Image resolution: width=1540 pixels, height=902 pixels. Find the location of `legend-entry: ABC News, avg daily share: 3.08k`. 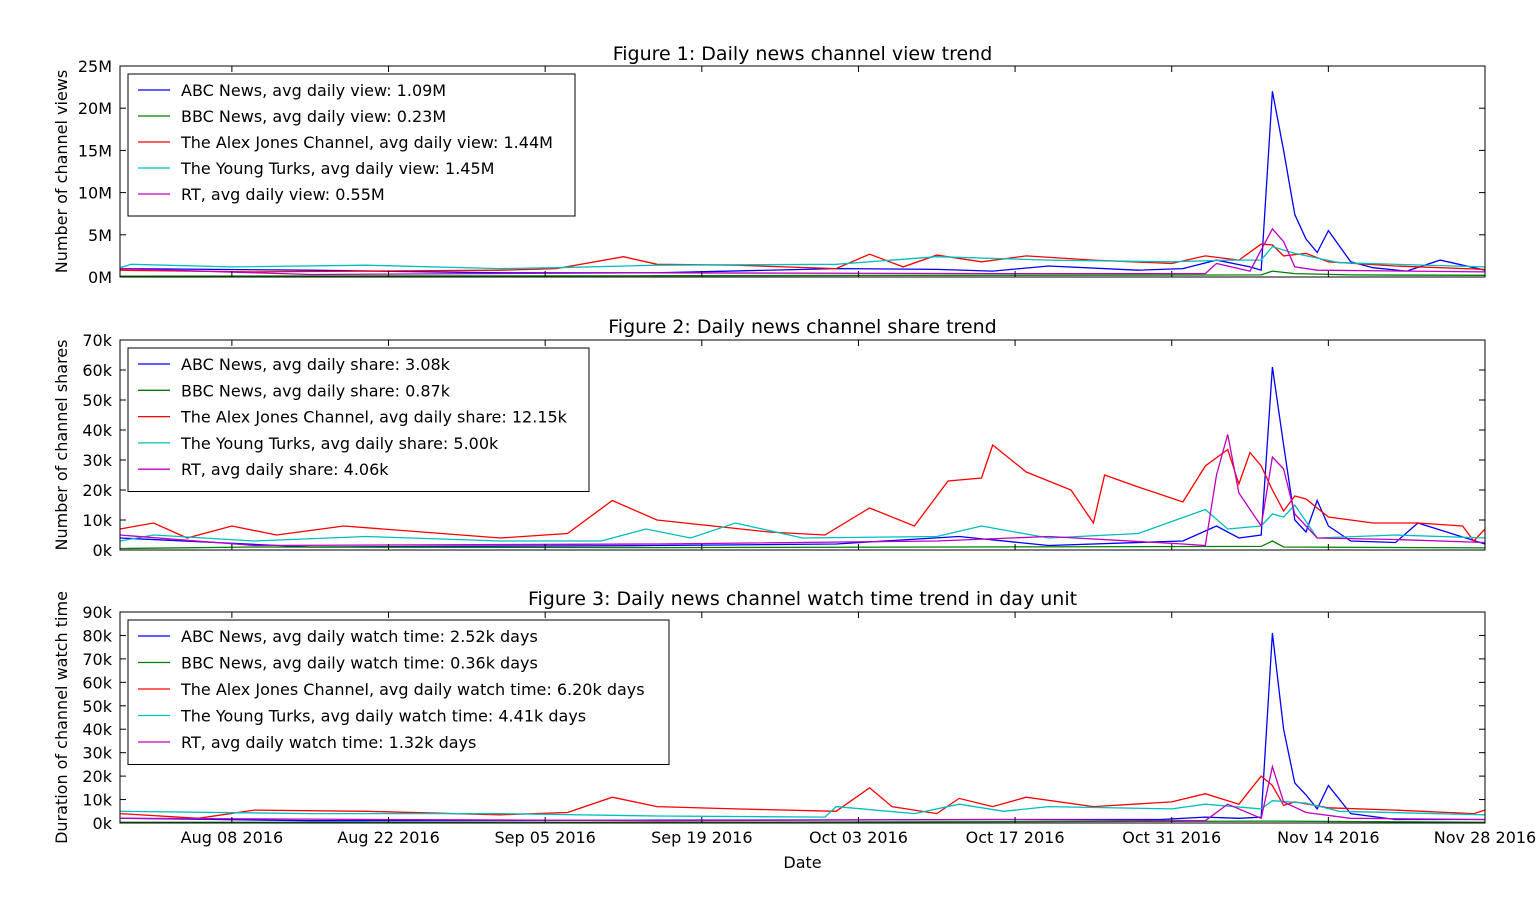

legend-entry: ABC News, avg daily share: 3.08k is located at coordinates (316, 364).